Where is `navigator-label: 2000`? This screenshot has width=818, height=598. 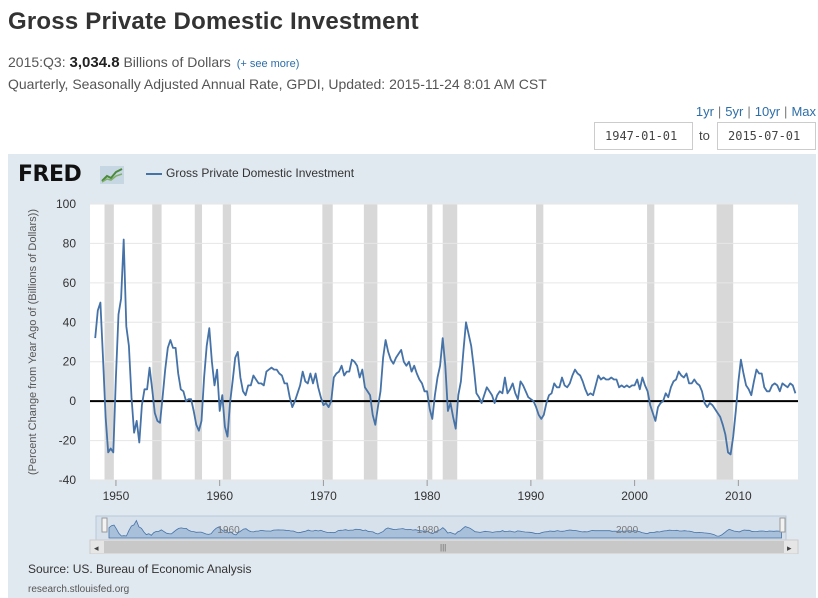 navigator-label: 2000 is located at coordinates (627, 530).